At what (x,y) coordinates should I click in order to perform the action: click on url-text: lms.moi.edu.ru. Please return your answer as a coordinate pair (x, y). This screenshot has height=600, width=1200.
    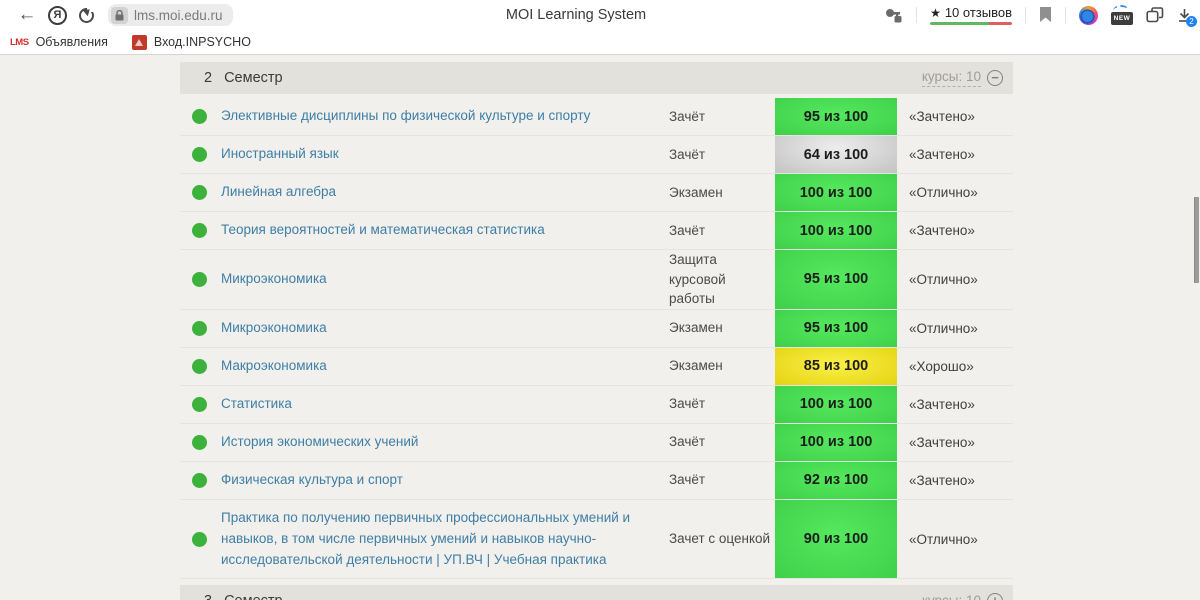
    Looking at the image, I should click on (178, 15).